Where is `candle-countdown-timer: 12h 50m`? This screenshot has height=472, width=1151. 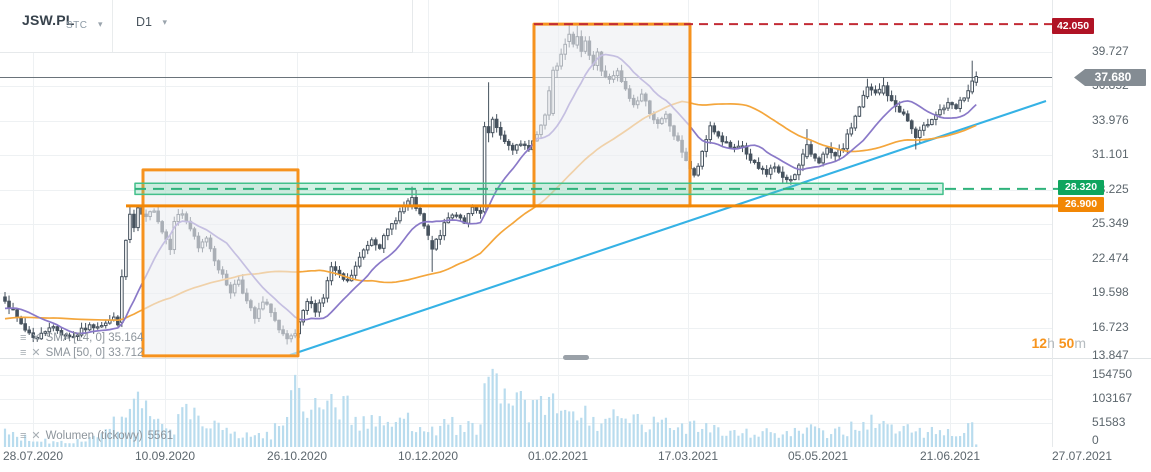
candle-countdown-timer: 12h 50m is located at coordinates (1044, 343).